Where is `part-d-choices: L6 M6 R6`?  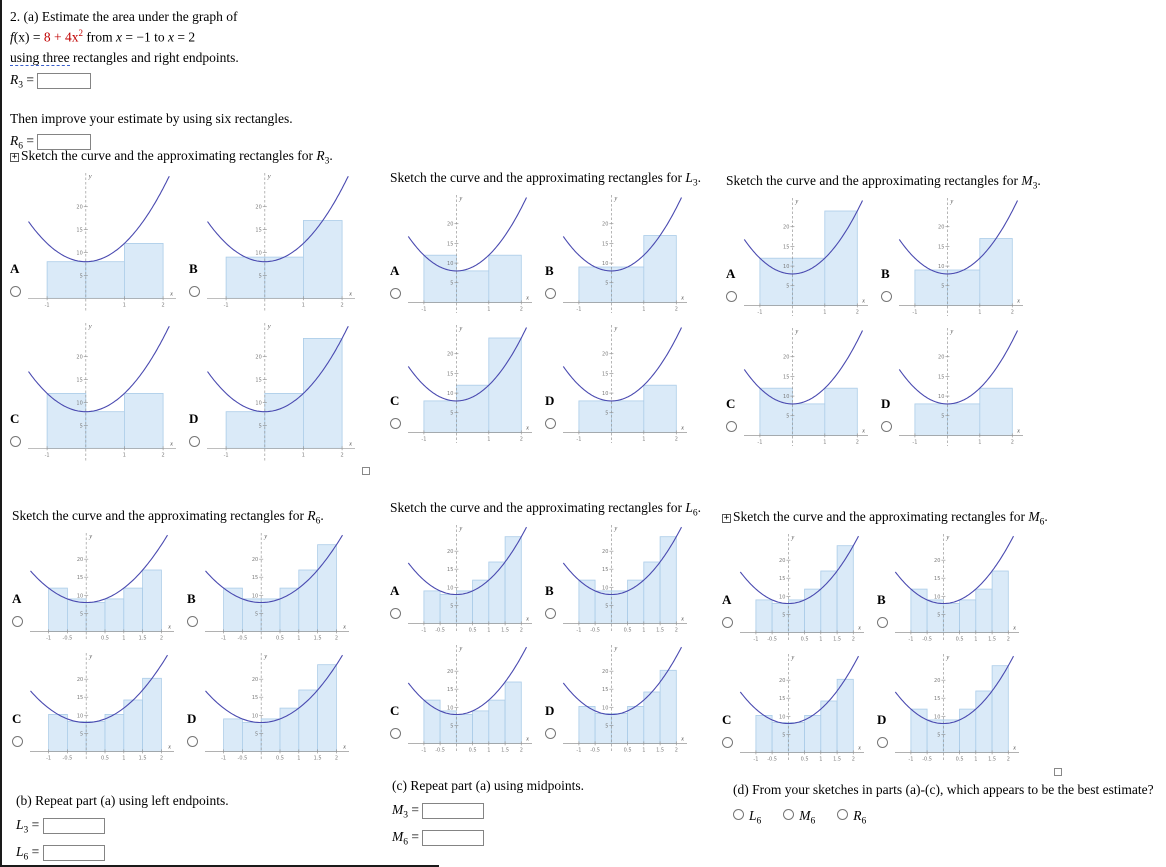
part-d-choices: L6 M6 R6 is located at coordinates (943, 817).